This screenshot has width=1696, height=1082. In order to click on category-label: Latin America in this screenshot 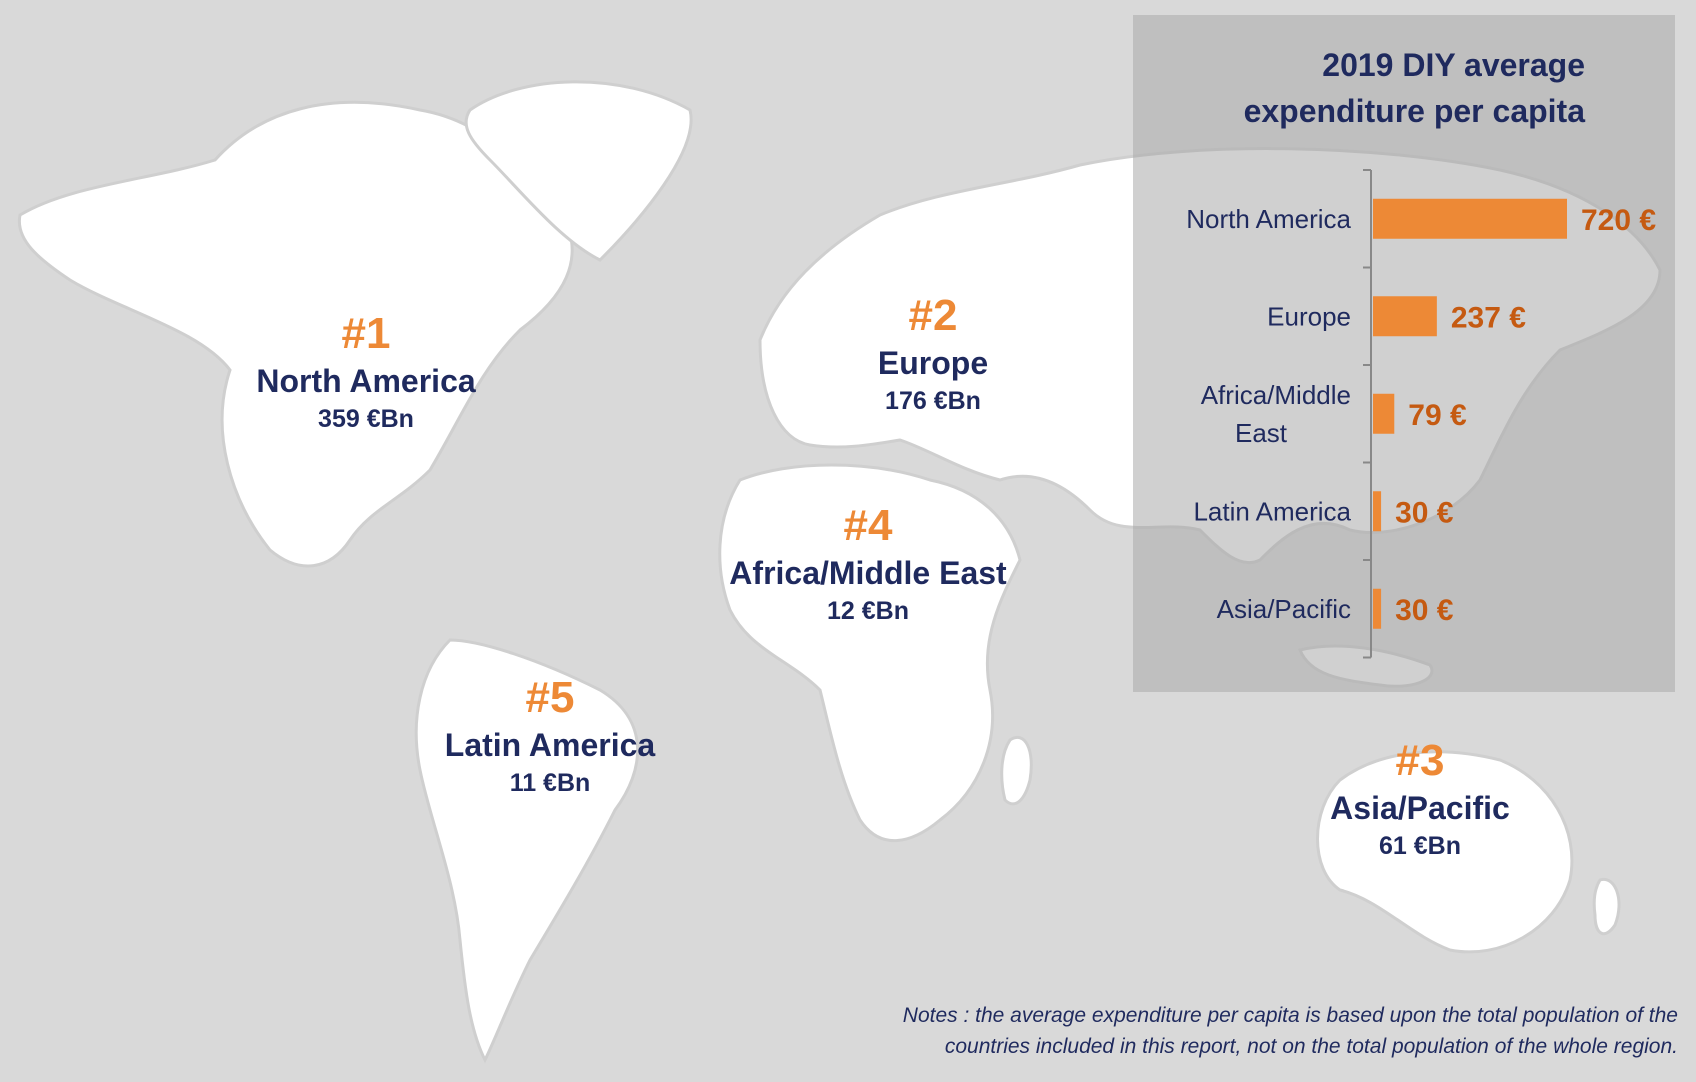, I will do `click(1272, 511)`.